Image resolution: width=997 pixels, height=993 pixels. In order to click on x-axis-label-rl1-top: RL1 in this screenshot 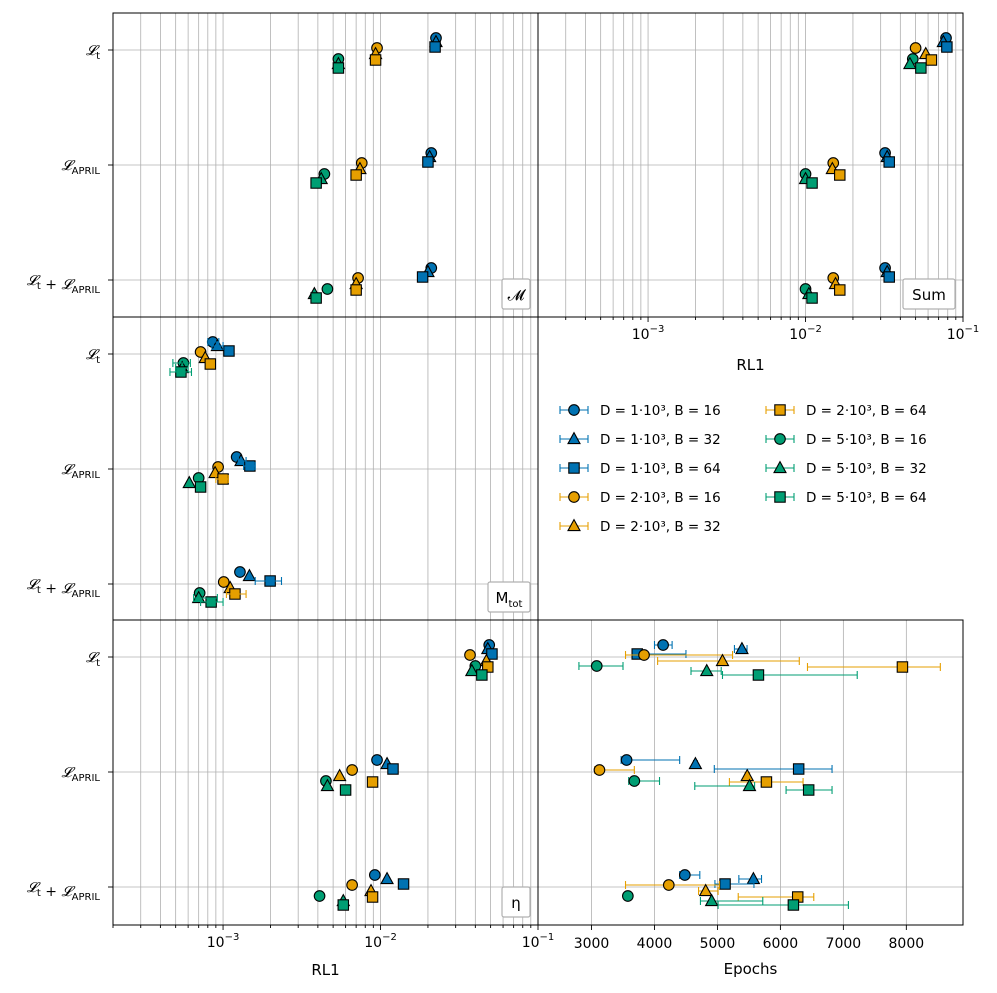, I will do `click(750, 365)`.